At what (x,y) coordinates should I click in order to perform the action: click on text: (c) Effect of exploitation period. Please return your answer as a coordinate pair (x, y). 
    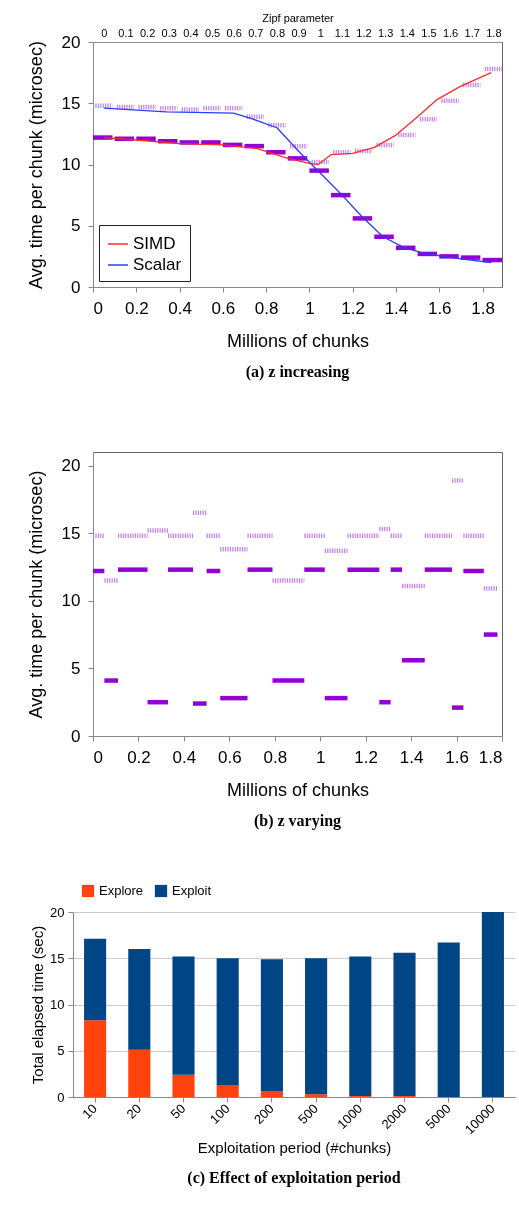
    Looking at the image, I should click on (294, 1177).